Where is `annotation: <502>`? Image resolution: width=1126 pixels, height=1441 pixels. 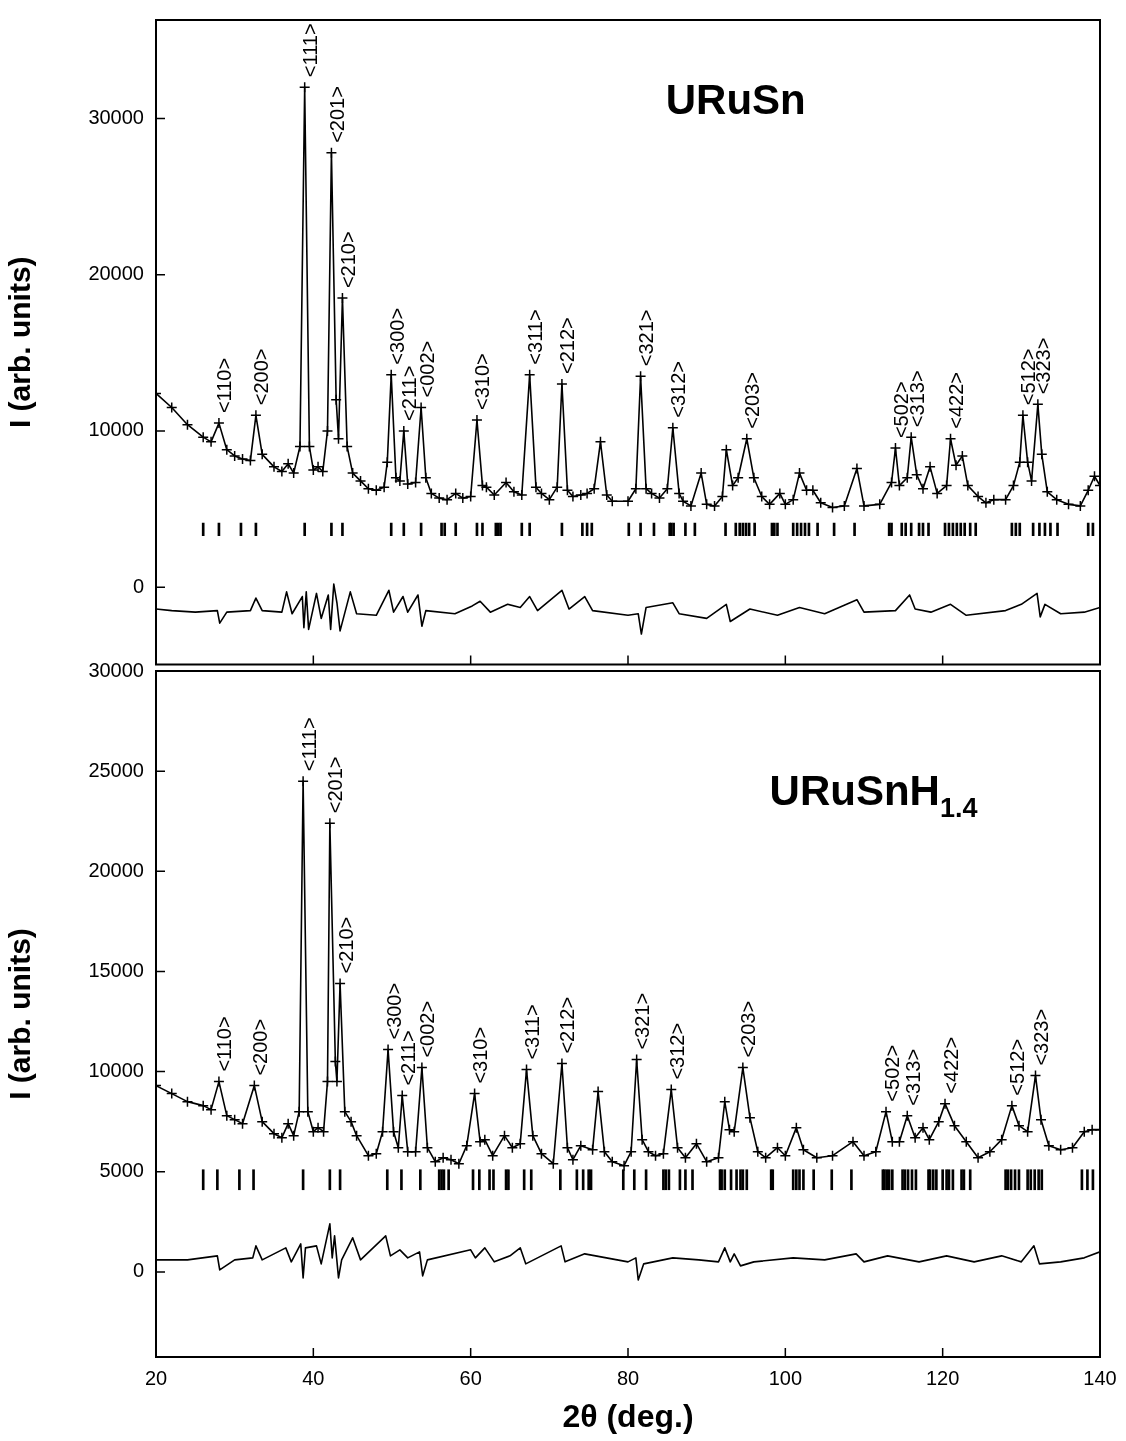 annotation: <502> is located at coordinates (891, 1073).